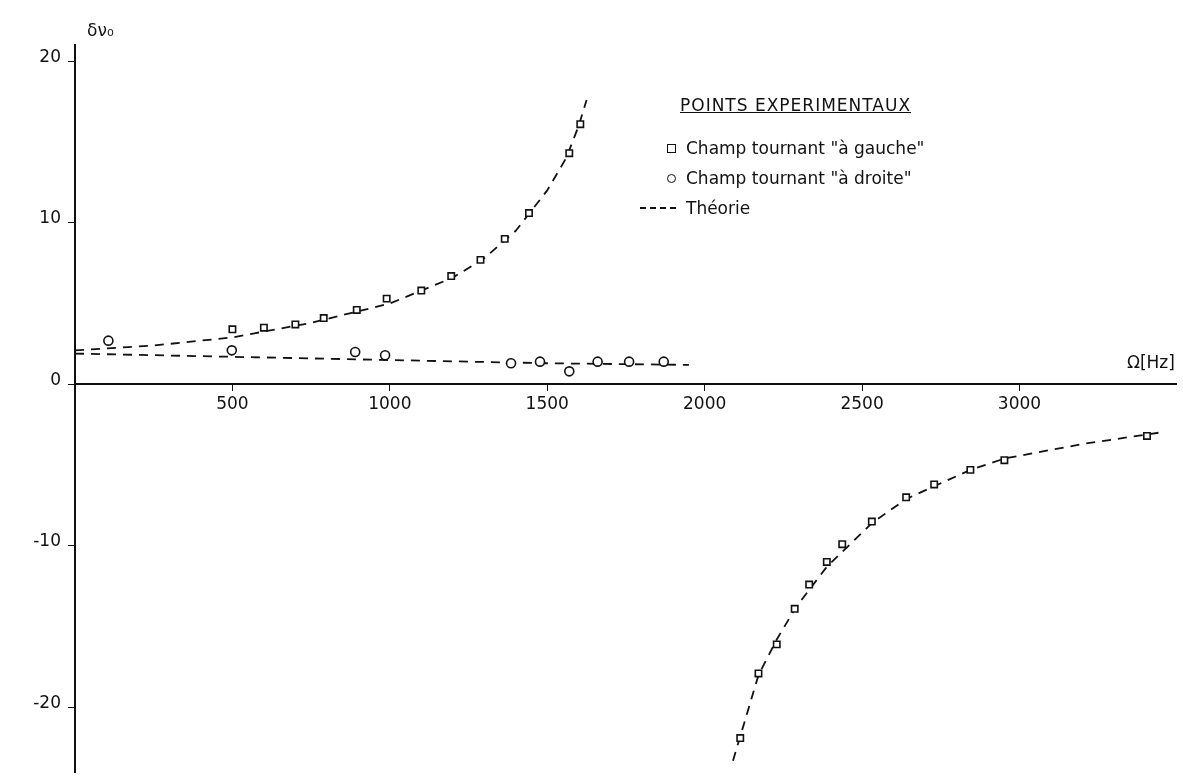 The height and width of the screenshot is (782, 1183). Describe the element at coordinates (55, 378) in the screenshot. I see `y-tick-label: 0` at that location.